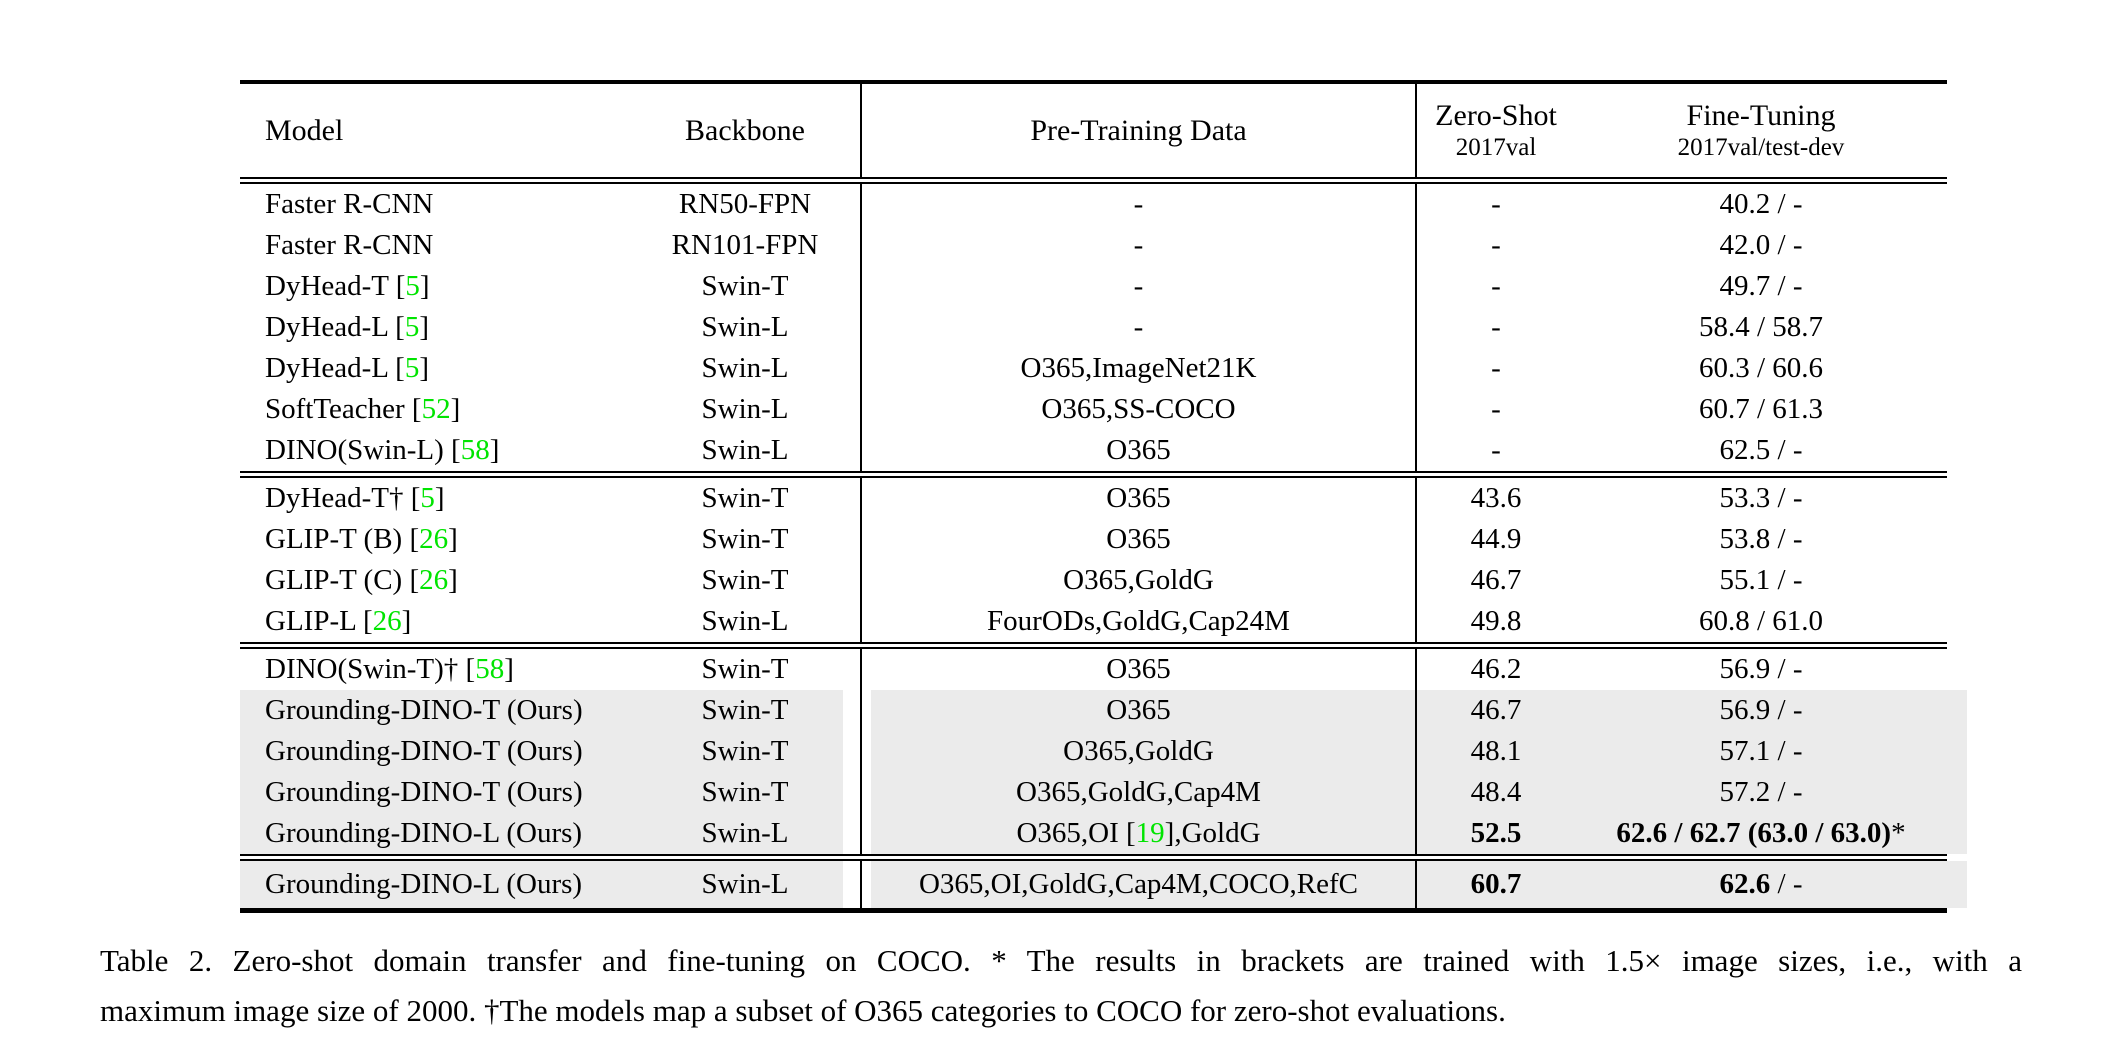 The width and height of the screenshot is (2116, 1049). I want to click on column-header-backbone: Backbone, so click(745, 130).